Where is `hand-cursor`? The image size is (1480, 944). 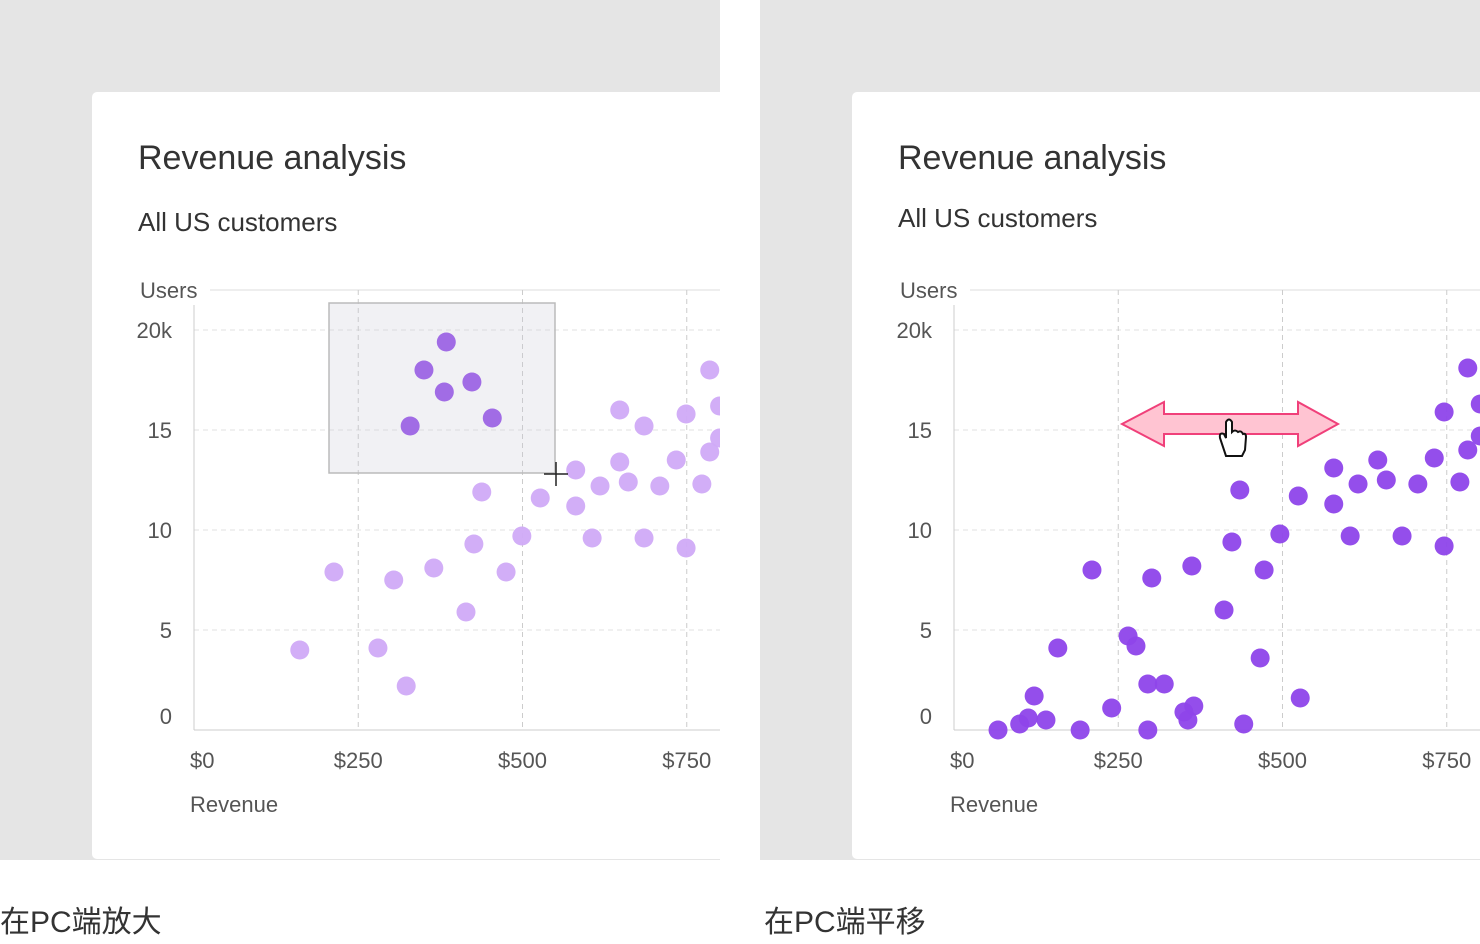 hand-cursor is located at coordinates (1233, 437).